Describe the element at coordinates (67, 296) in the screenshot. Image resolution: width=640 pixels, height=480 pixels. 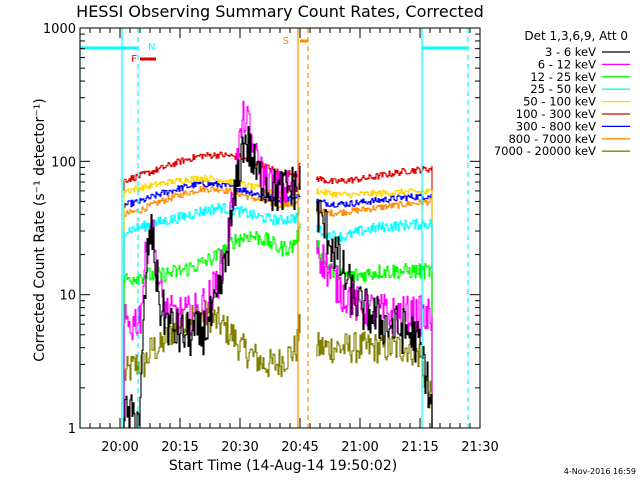
I see `y-tick-label-1: 10` at that location.